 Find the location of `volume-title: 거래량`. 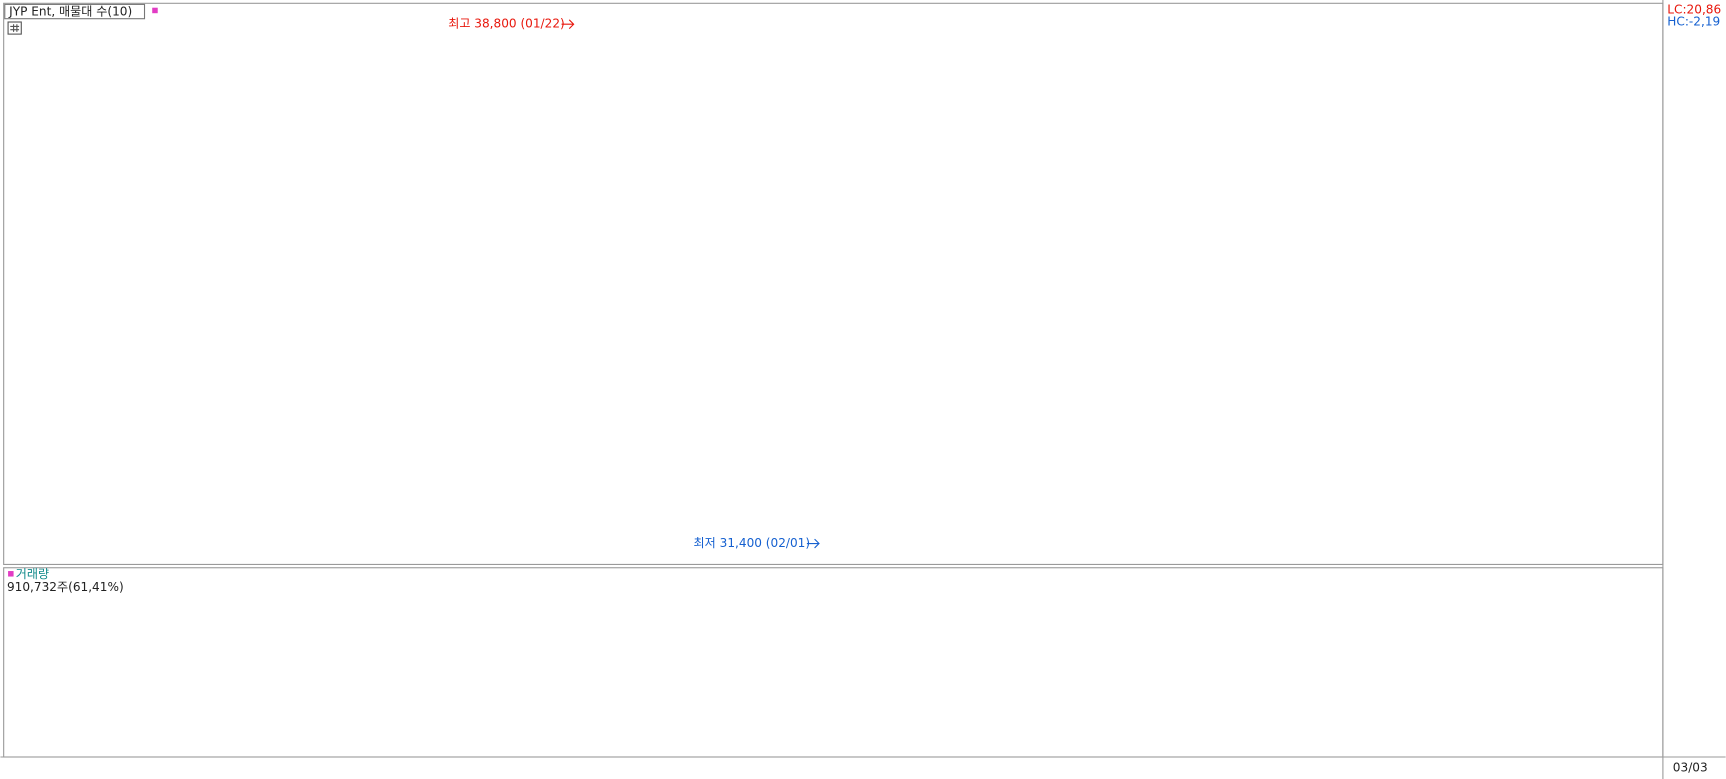

volume-title: 거래량 is located at coordinates (32, 574).